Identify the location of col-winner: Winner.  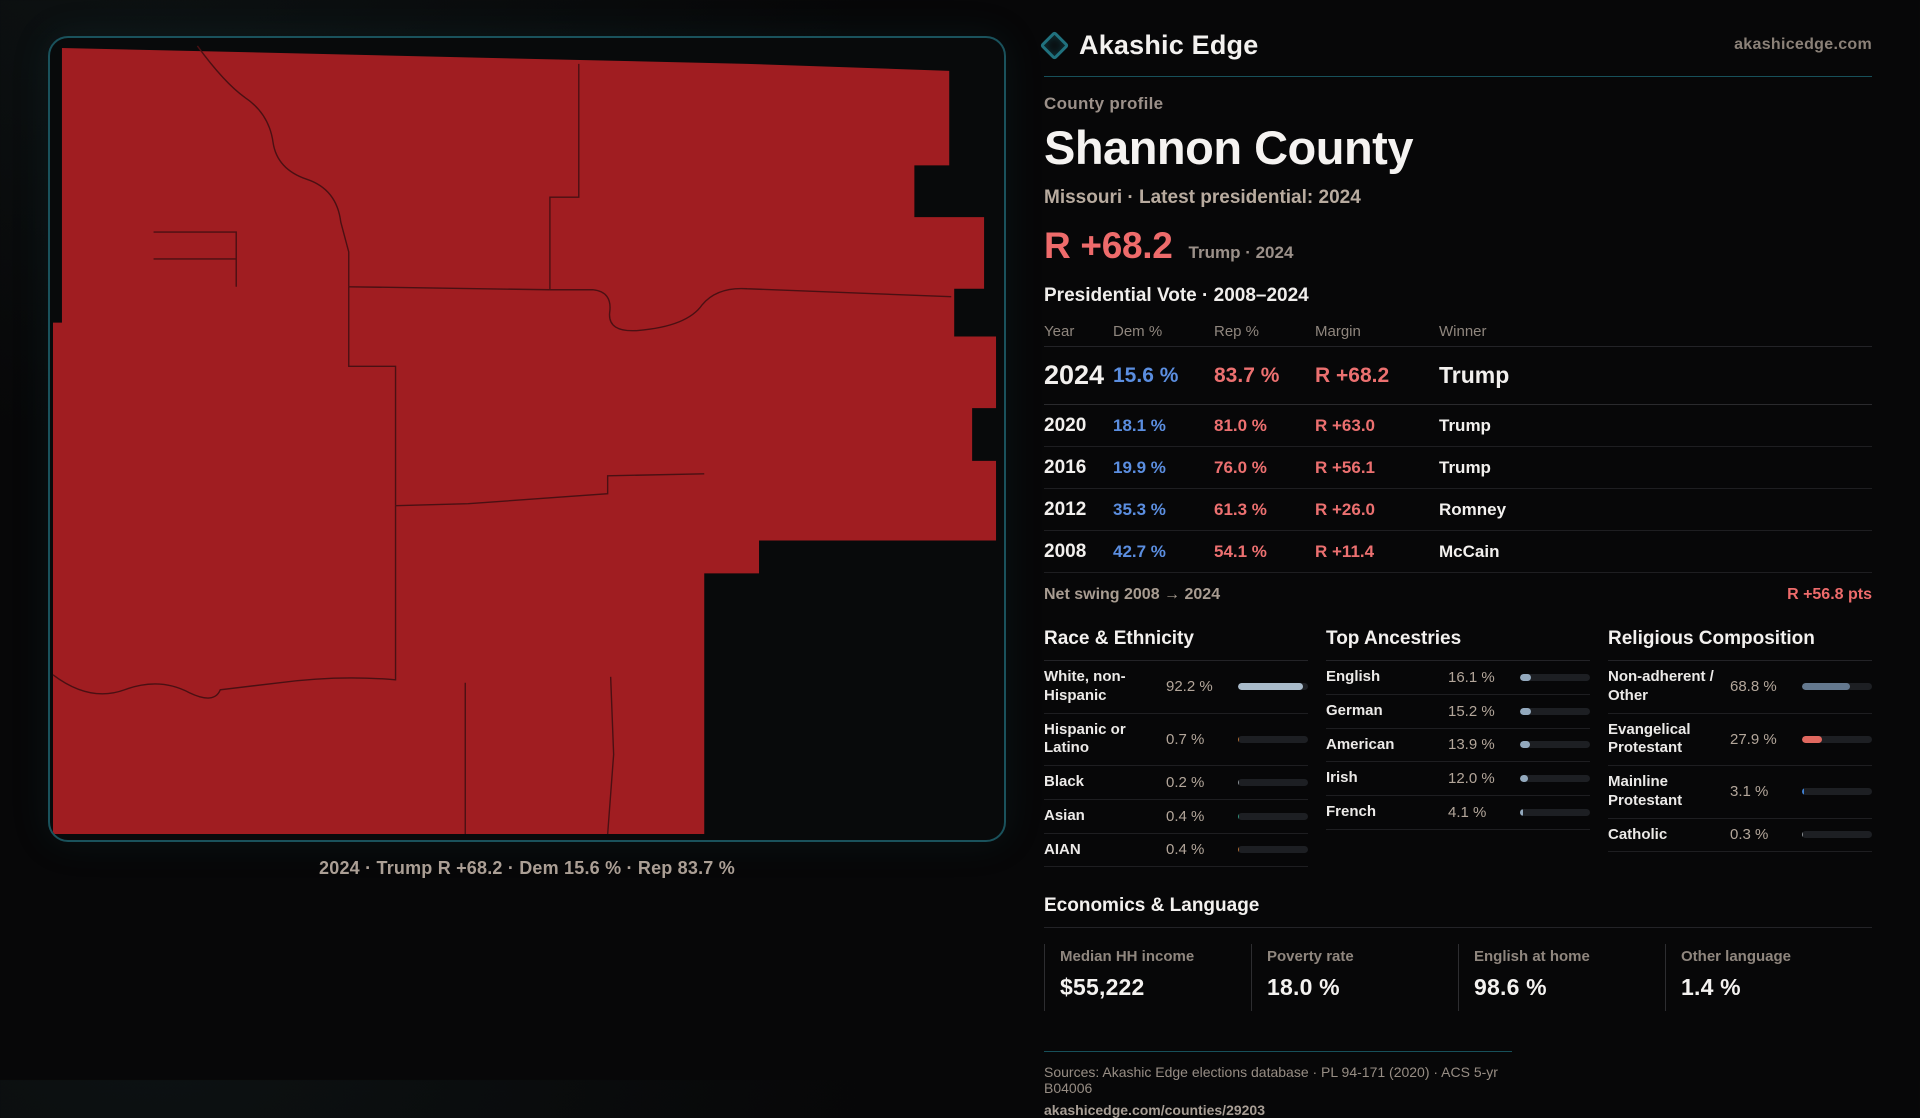
(1463, 331).